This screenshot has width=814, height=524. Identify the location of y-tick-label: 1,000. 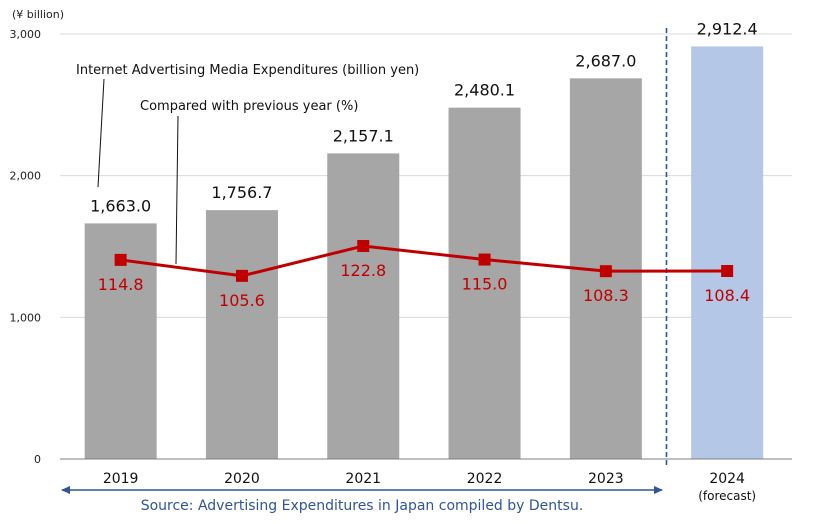
(26, 317).